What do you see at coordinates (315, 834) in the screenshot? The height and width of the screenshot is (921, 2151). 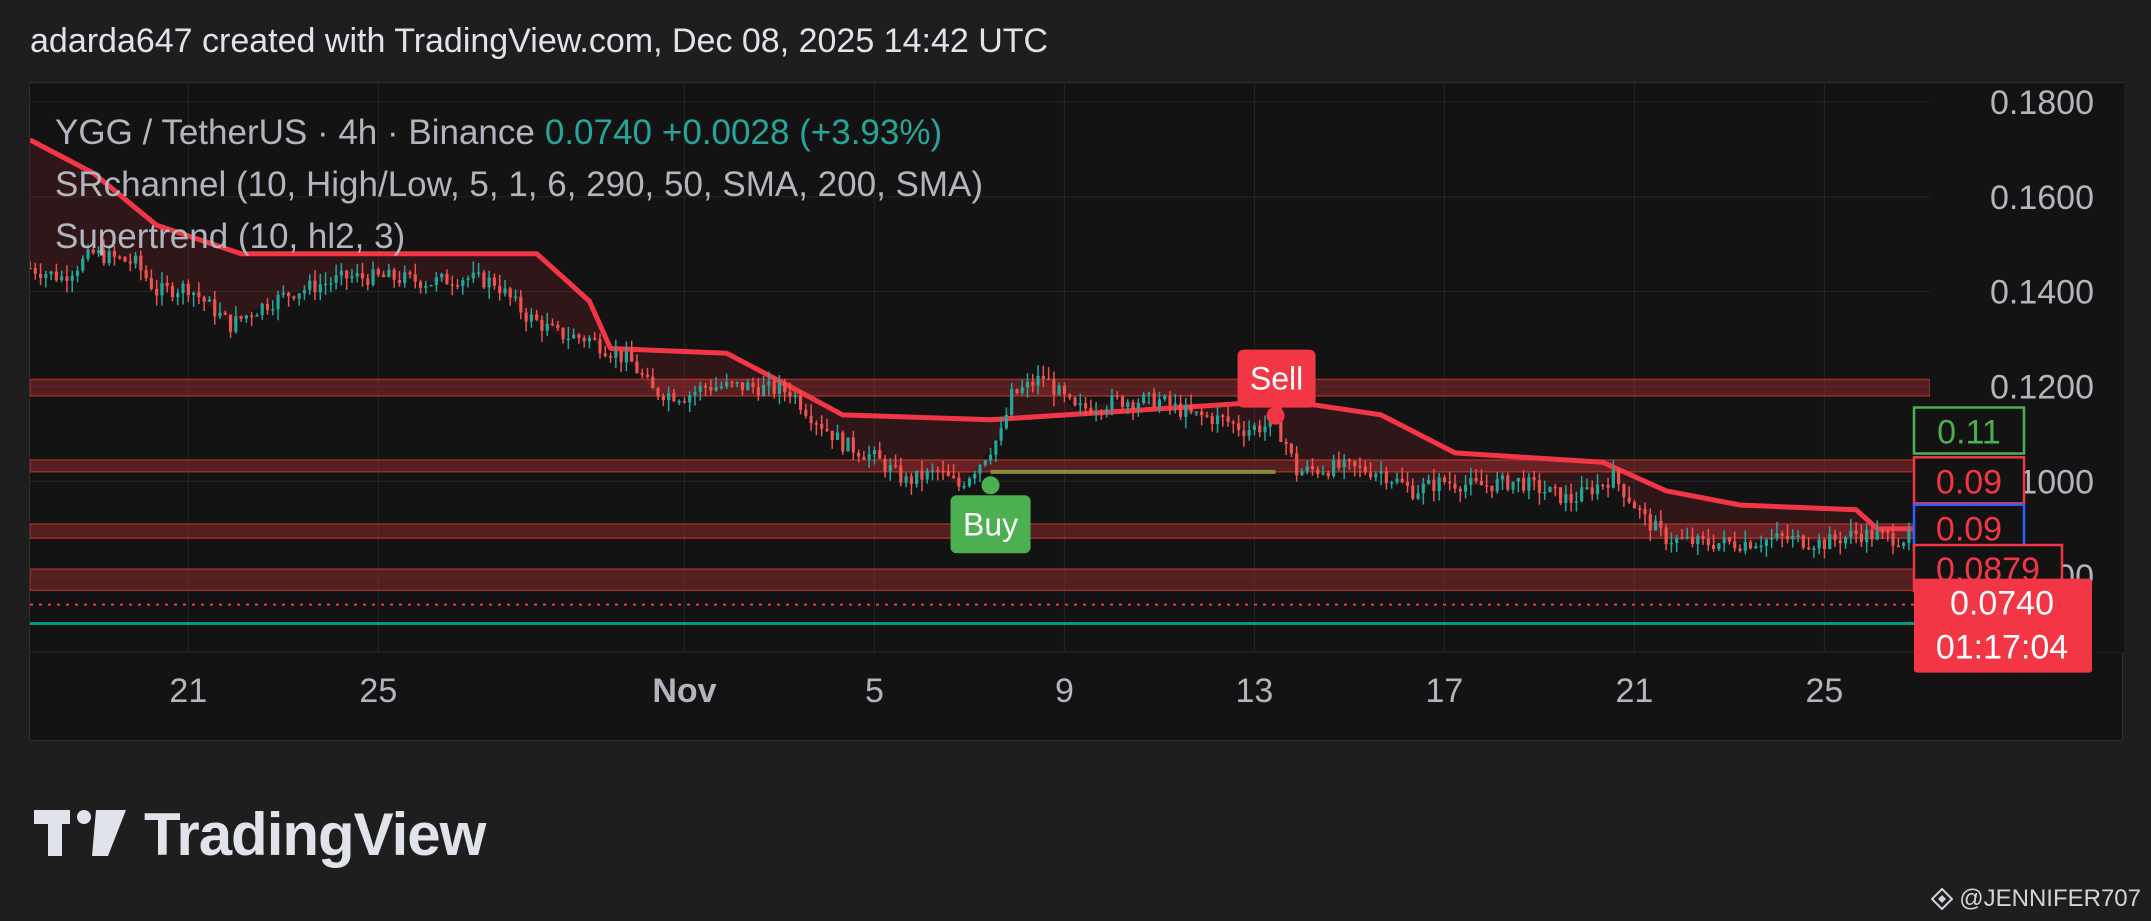 I see `brand-name: TradingView` at bounding box center [315, 834].